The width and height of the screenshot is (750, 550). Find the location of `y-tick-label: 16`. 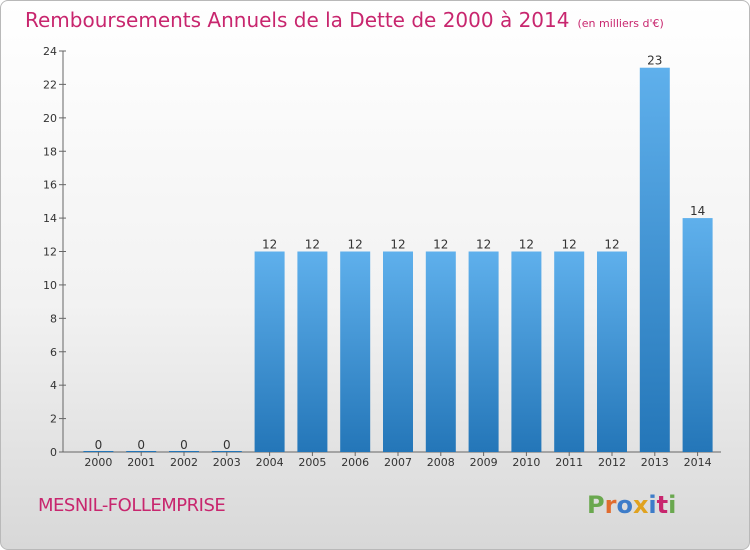

y-tick-label: 16 is located at coordinates (50, 185).